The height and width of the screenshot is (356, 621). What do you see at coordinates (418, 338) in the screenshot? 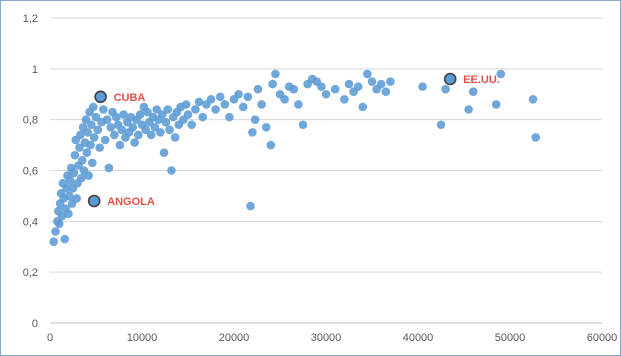
I see `x-tick-label: 40000` at bounding box center [418, 338].